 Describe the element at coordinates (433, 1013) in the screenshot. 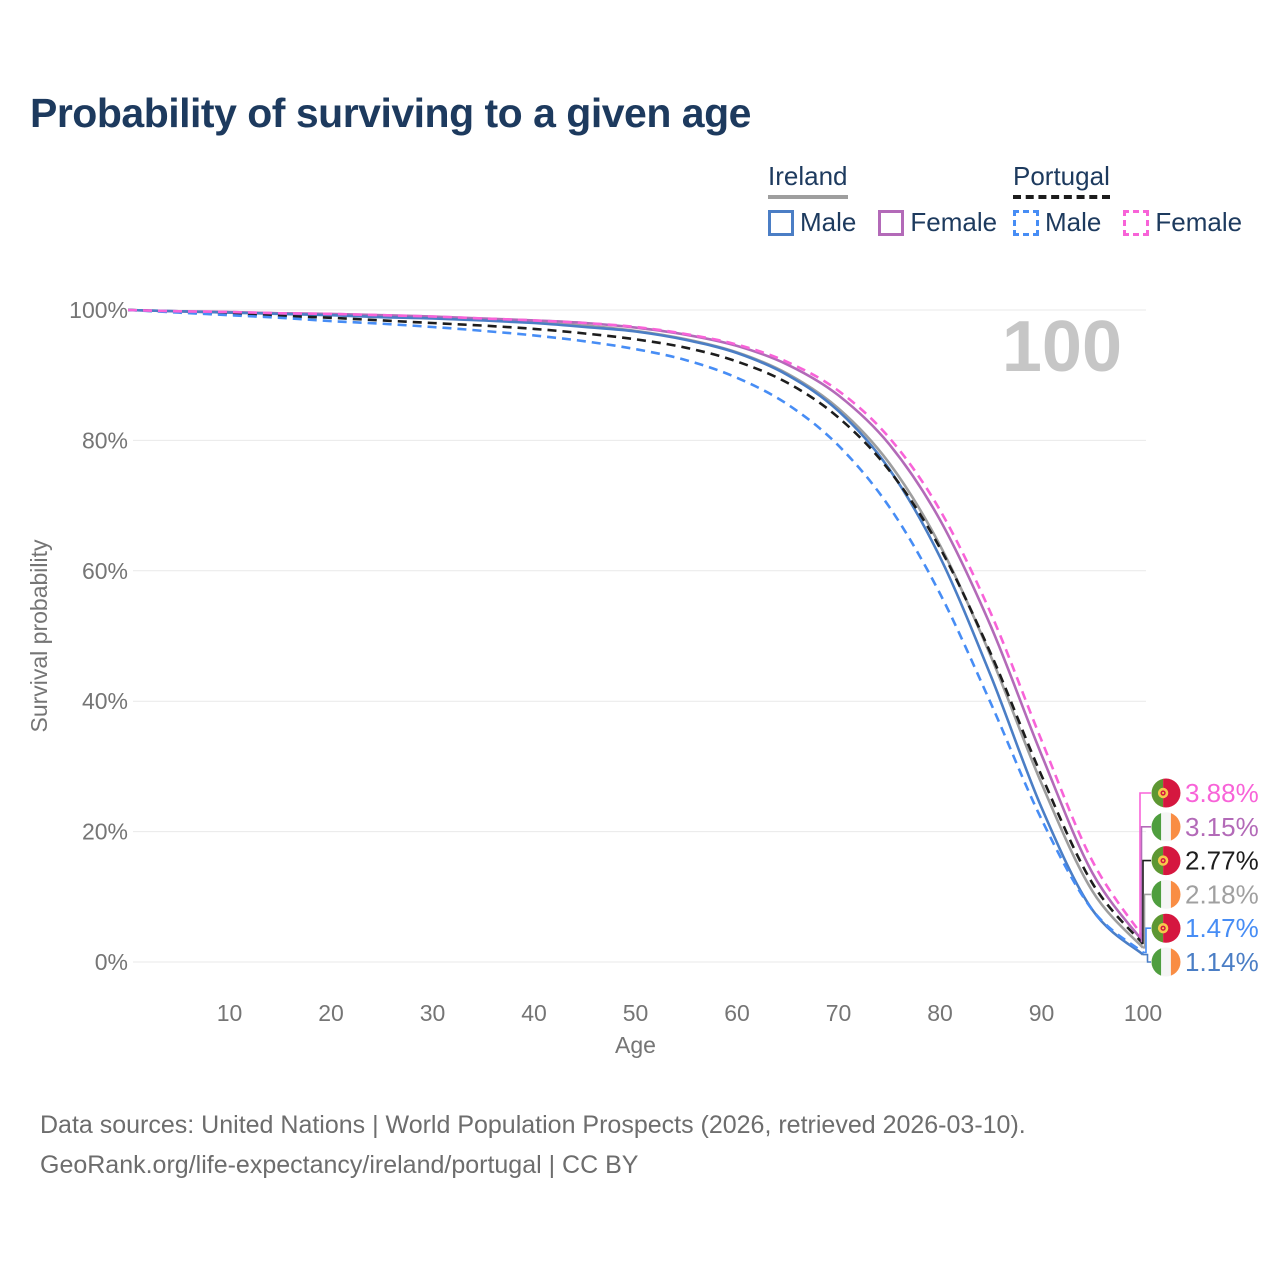

I see `x-tick-label: 30` at that location.